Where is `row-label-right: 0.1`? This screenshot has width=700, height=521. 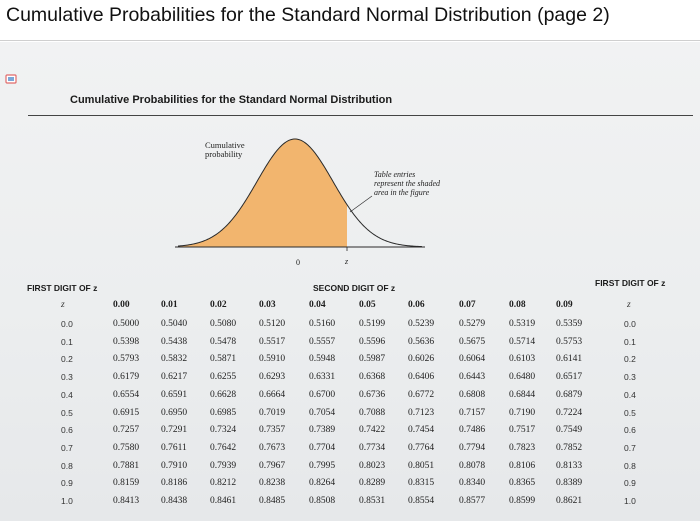
row-label-right: 0.1 is located at coordinates (630, 341).